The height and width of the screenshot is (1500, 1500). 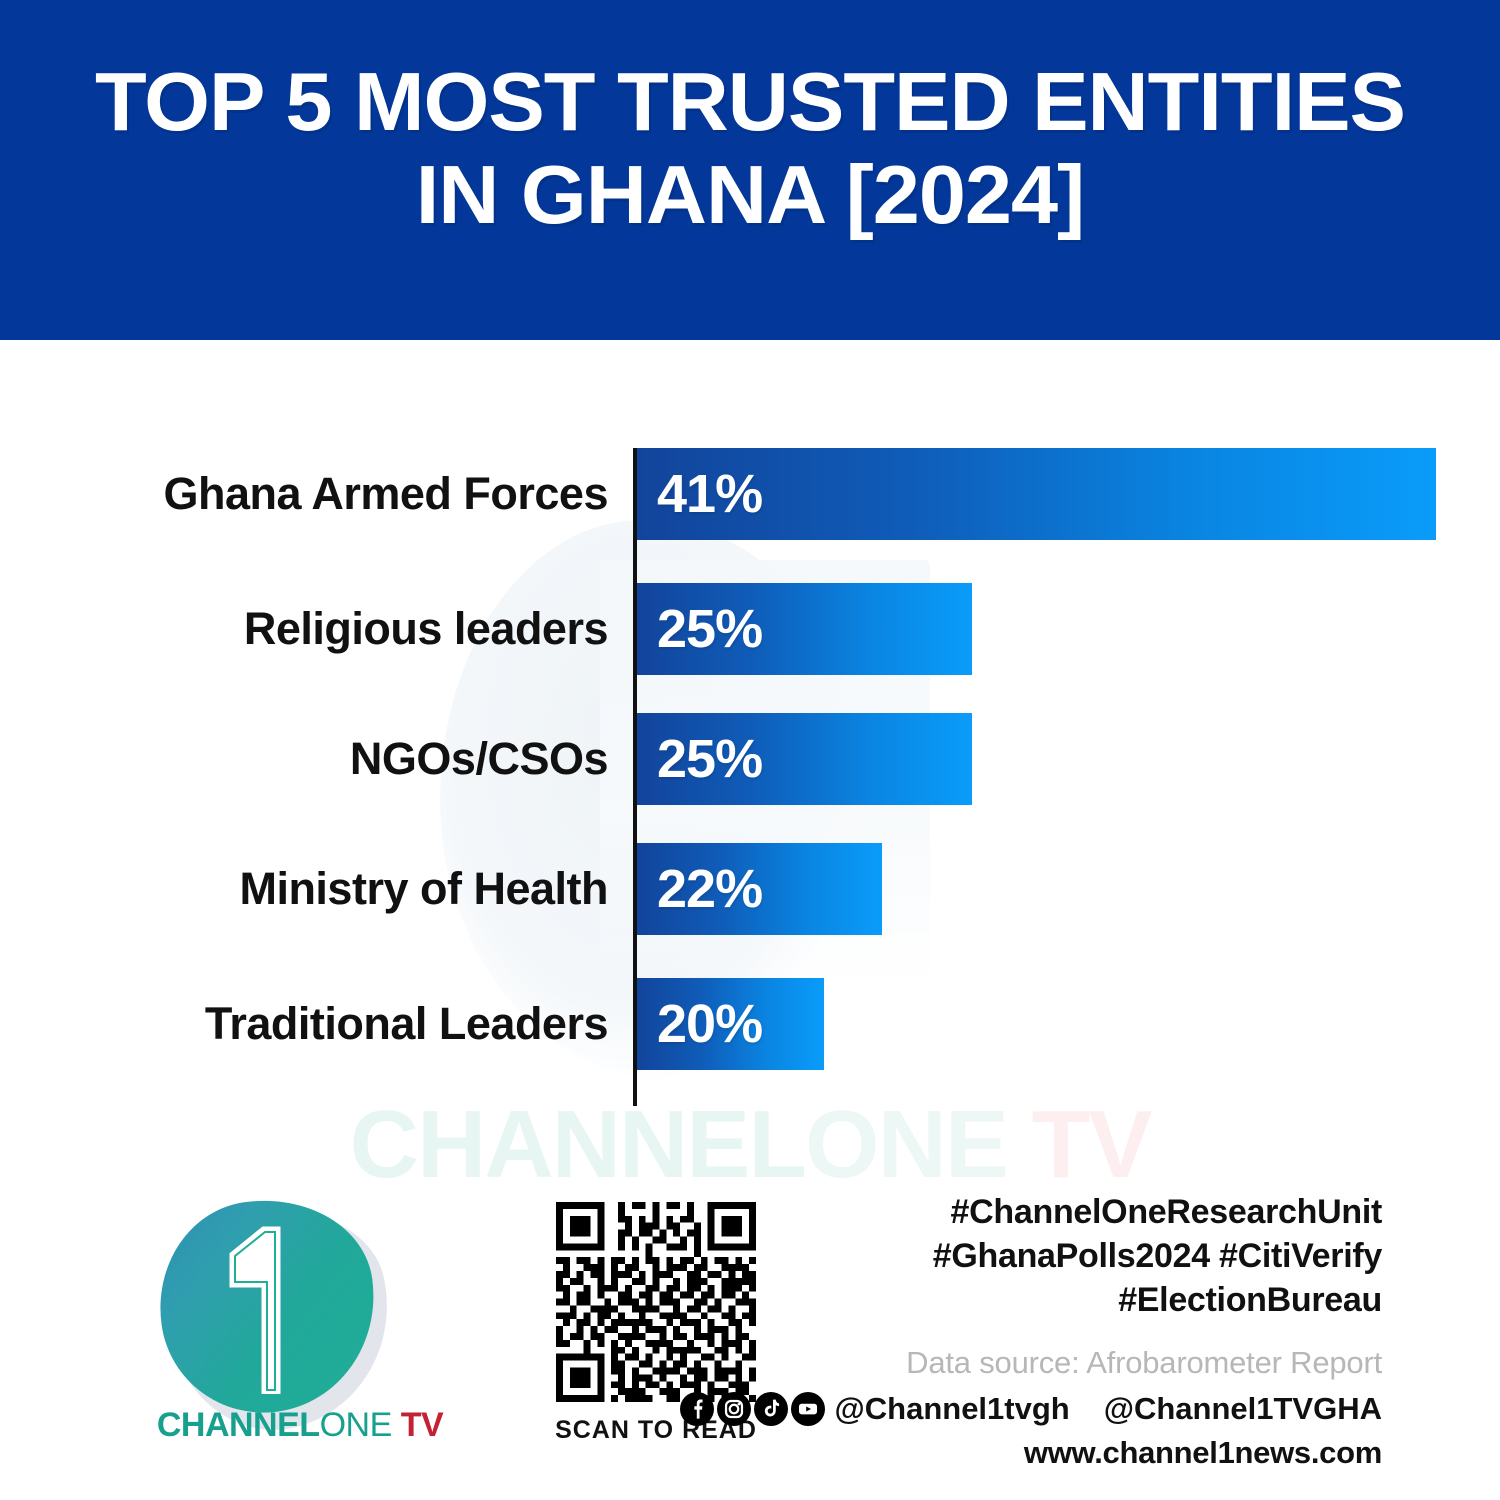 I want to click on bar-segment: 20%, so click(x=730, y=1024).